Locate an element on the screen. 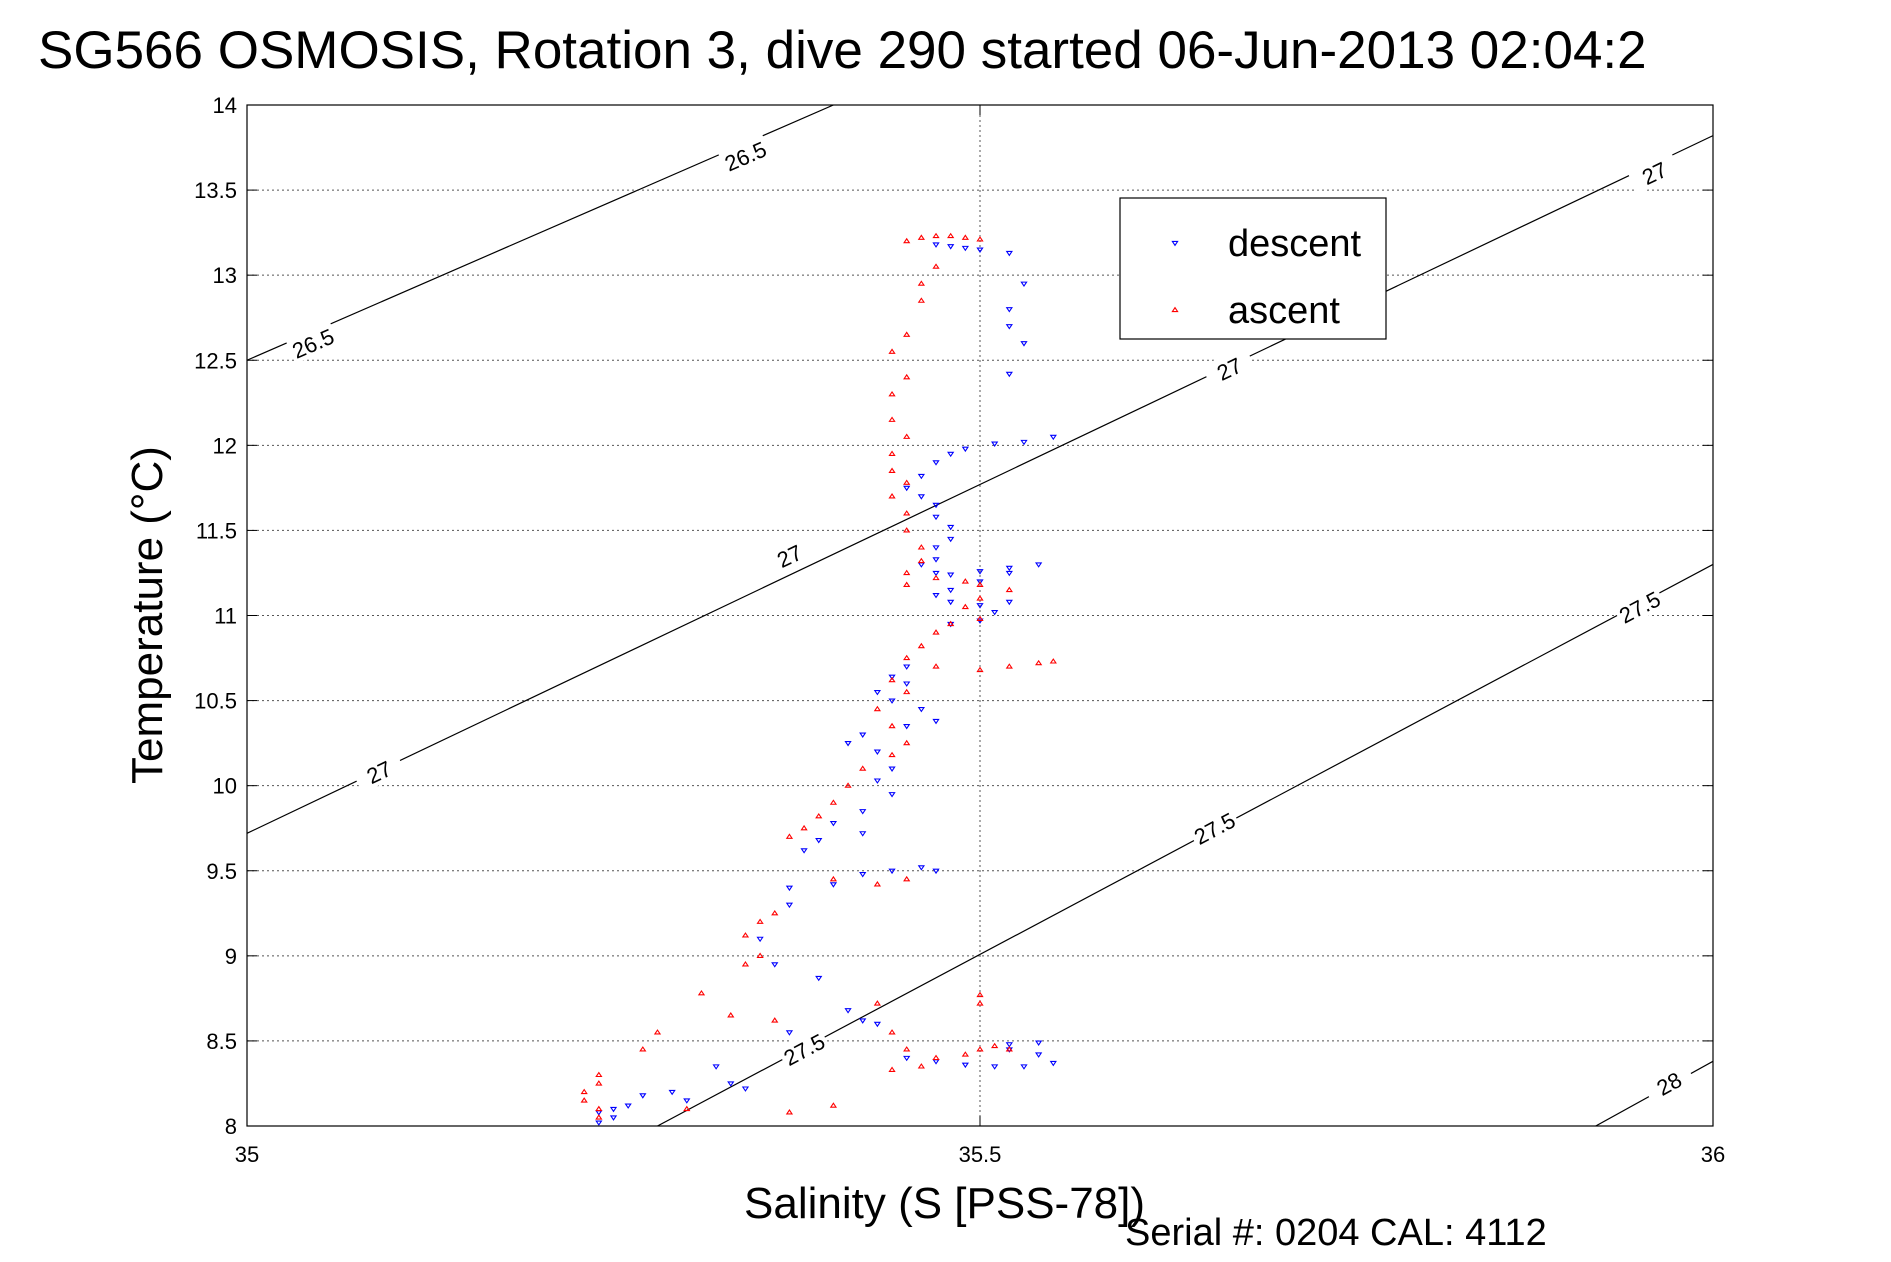  legend-label-ascent: ascent is located at coordinates (1284, 311).